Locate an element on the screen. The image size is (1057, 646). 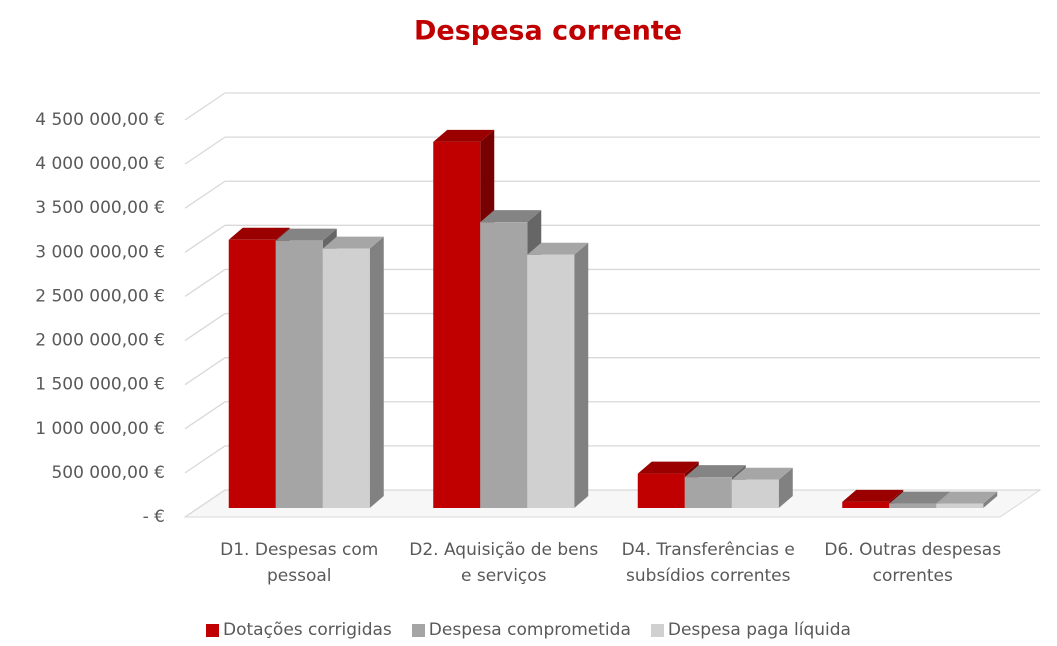
y-tick-label: 4 500 000,00 € is located at coordinates (100, 120).